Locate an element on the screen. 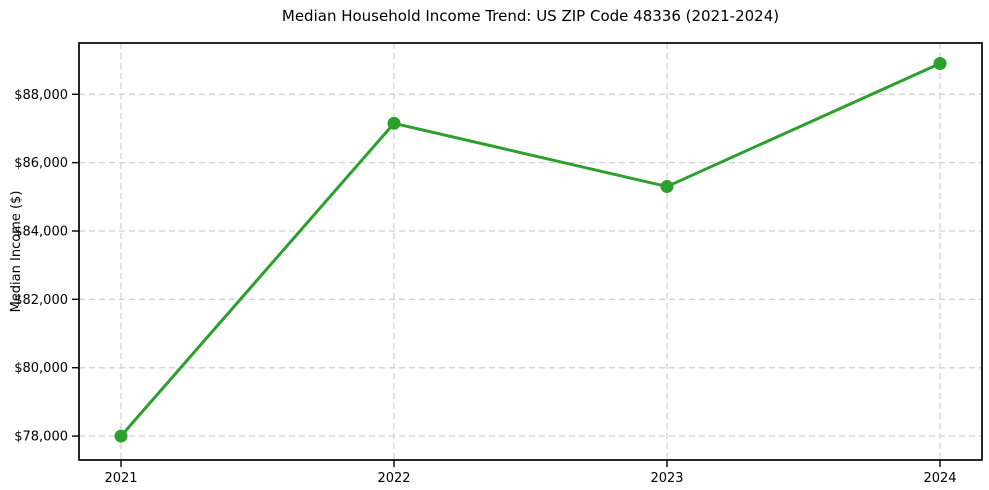 The image size is (989, 490). data-point-2024 is located at coordinates (940, 64).